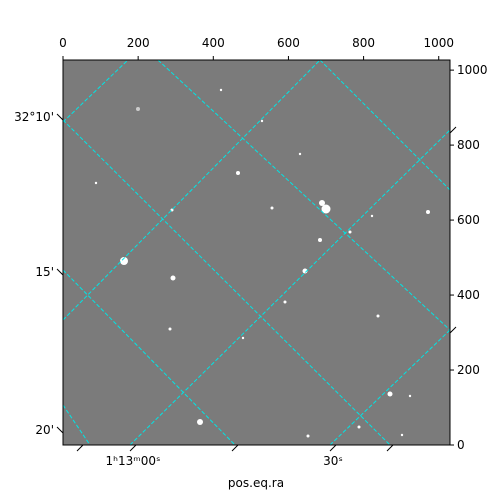  What do you see at coordinates (288, 43) in the screenshot?
I see `x-tick-label: 600` at bounding box center [288, 43].